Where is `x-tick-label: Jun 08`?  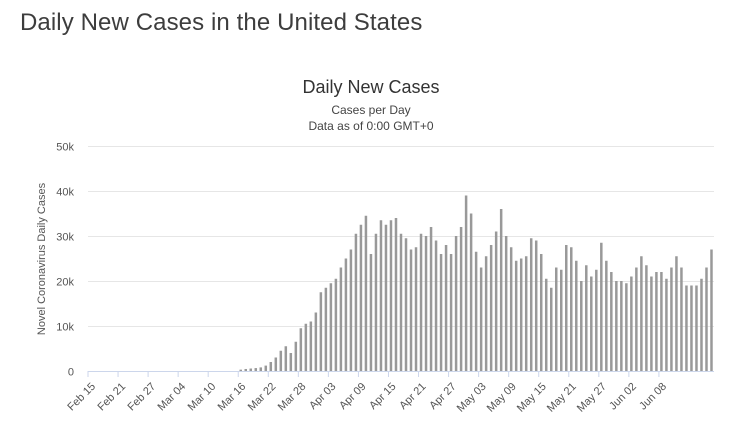
x-tick-label: Jun 08 is located at coordinates (653, 397).